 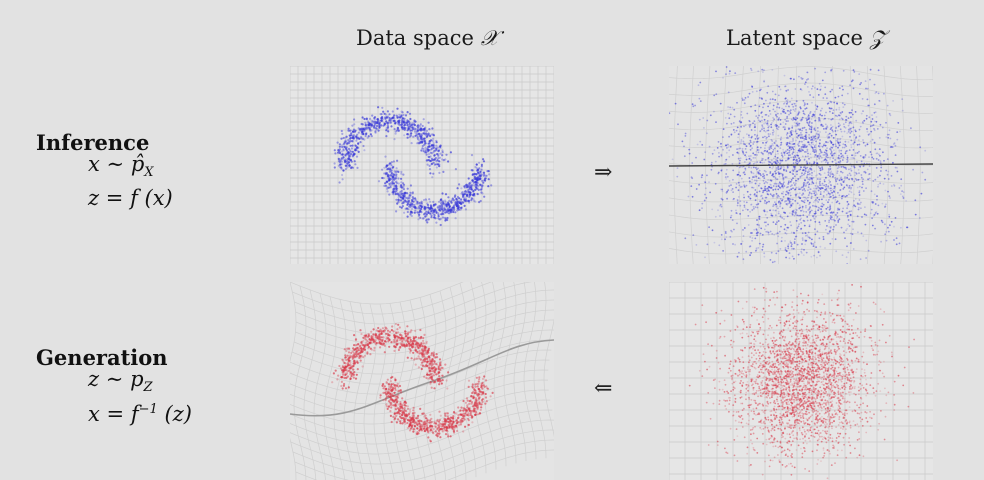 What do you see at coordinates (140, 414) in the screenshot?
I see `generation-transform-equation: x = f−1 (z)` at bounding box center [140, 414].